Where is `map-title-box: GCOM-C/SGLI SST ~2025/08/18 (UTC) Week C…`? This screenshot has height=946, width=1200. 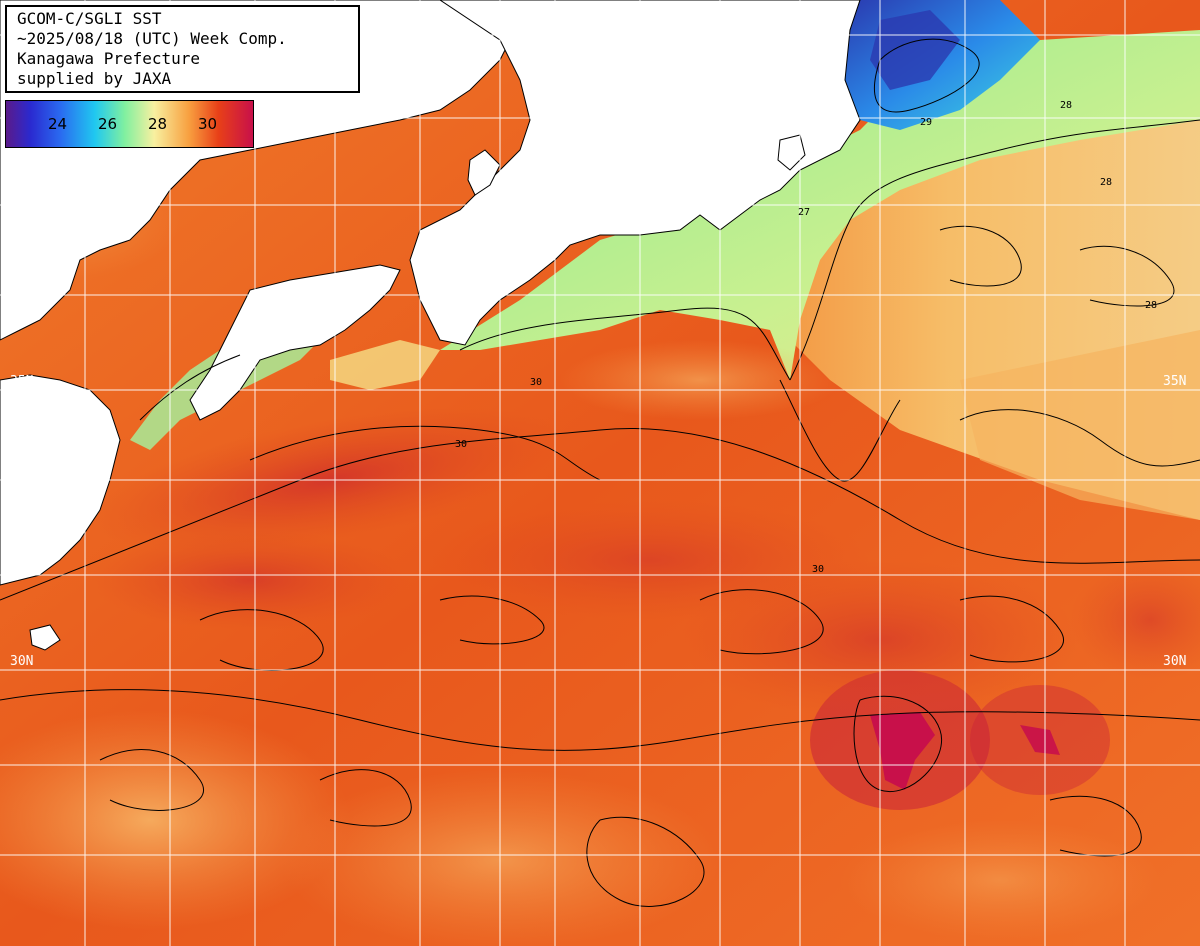 map-title-box: GCOM-C/SGLI SST ~2025/08/18 (UTC) Week C… is located at coordinates (182, 49).